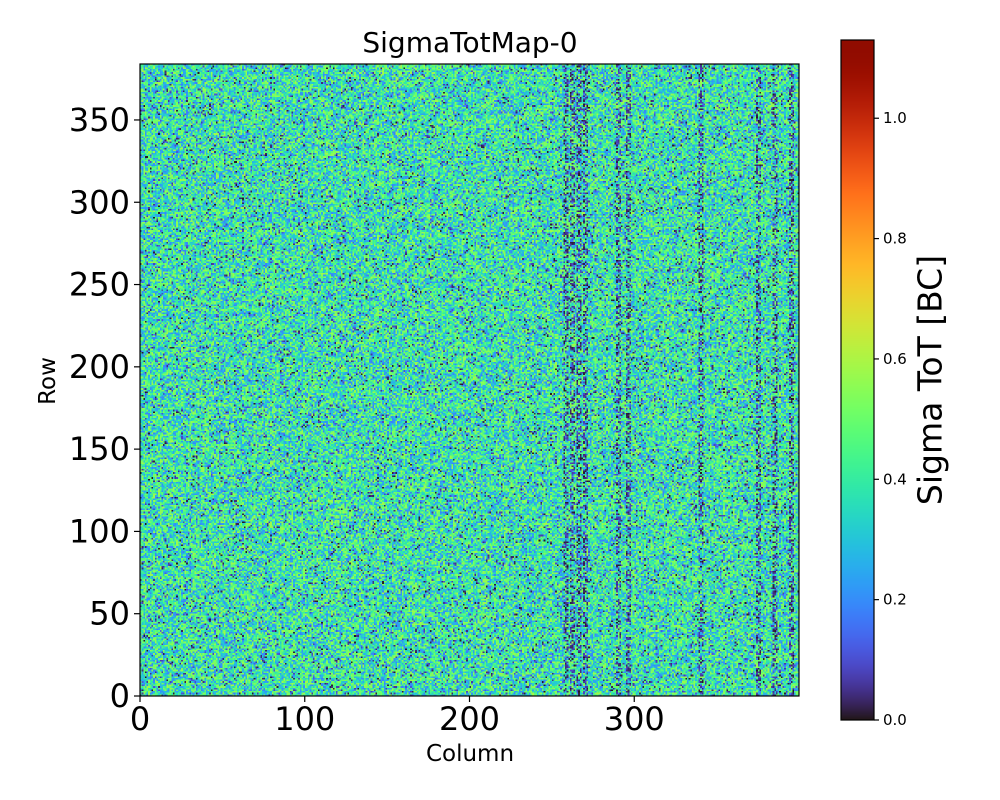 This screenshot has height=800, width=1000. Describe the element at coordinates (99, 531) in the screenshot. I see `y-tick-label: 100` at that location.